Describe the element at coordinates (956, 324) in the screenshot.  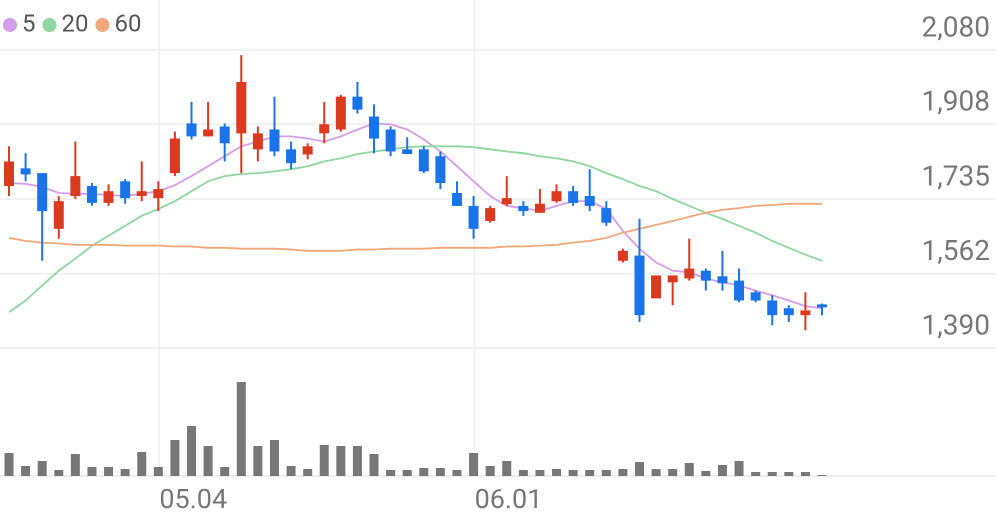
I see `y-tick-label: 1,390` at that location.